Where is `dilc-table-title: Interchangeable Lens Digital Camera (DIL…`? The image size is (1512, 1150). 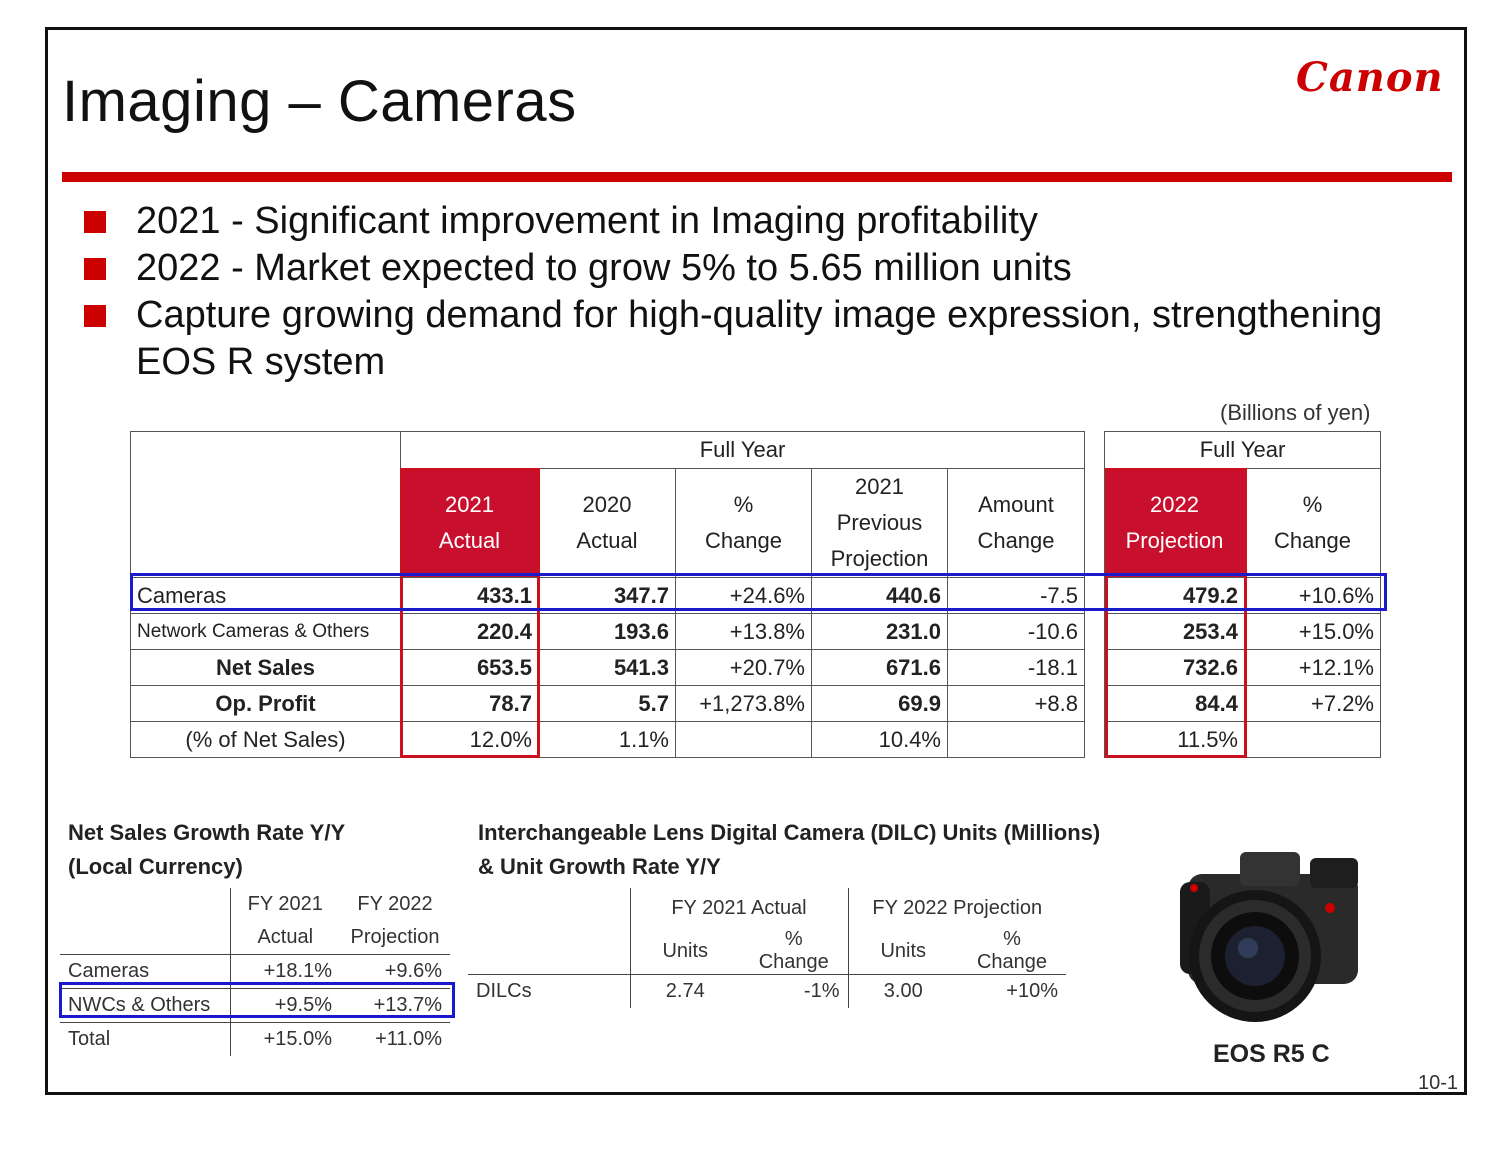 dilc-table-title: Interchangeable Lens Digital Camera (DIL… is located at coordinates (789, 849).